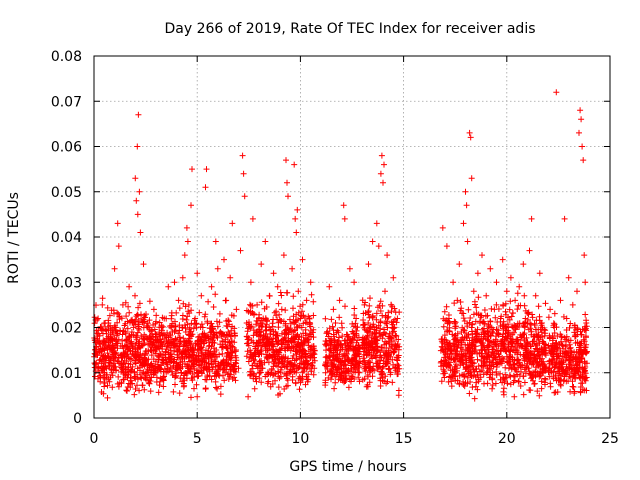  What do you see at coordinates (610, 439) in the screenshot?
I see `x-tick-label: 25` at bounding box center [610, 439].